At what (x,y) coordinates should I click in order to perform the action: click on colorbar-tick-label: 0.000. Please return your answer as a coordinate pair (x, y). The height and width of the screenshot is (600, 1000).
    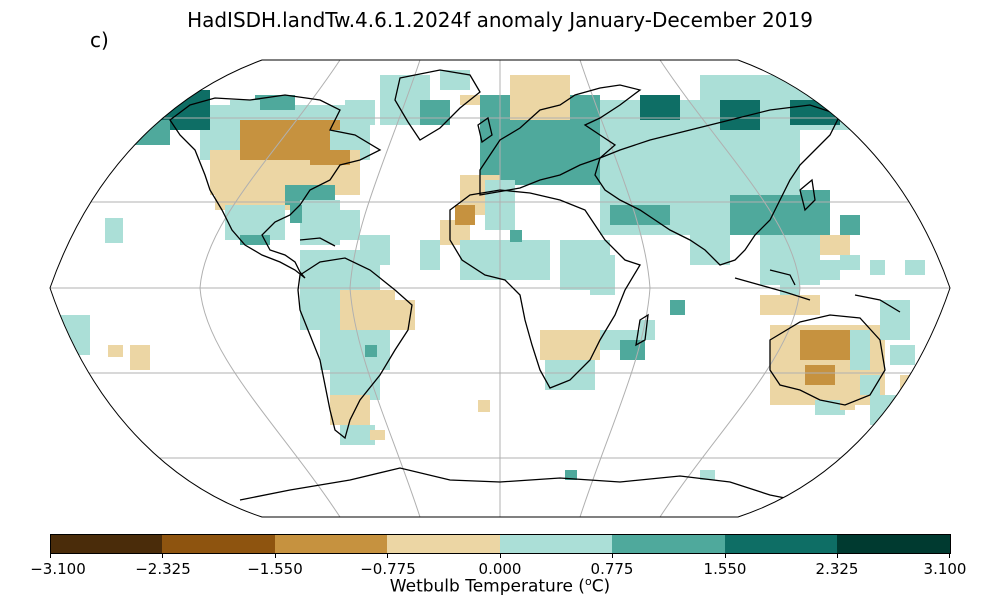
    Looking at the image, I should click on (500, 569).